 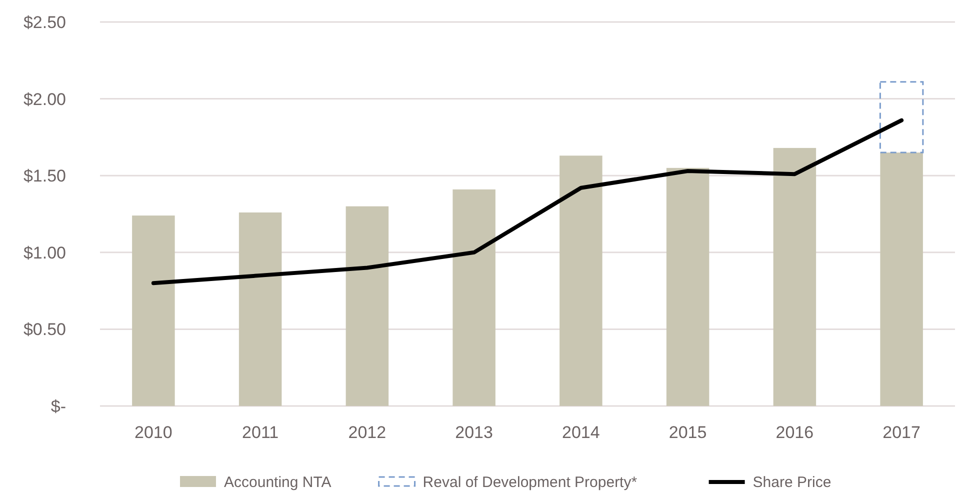 What do you see at coordinates (260, 432) in the screenshot?
I see `x-tick-label: 2011` at bounding box center [260, 432].